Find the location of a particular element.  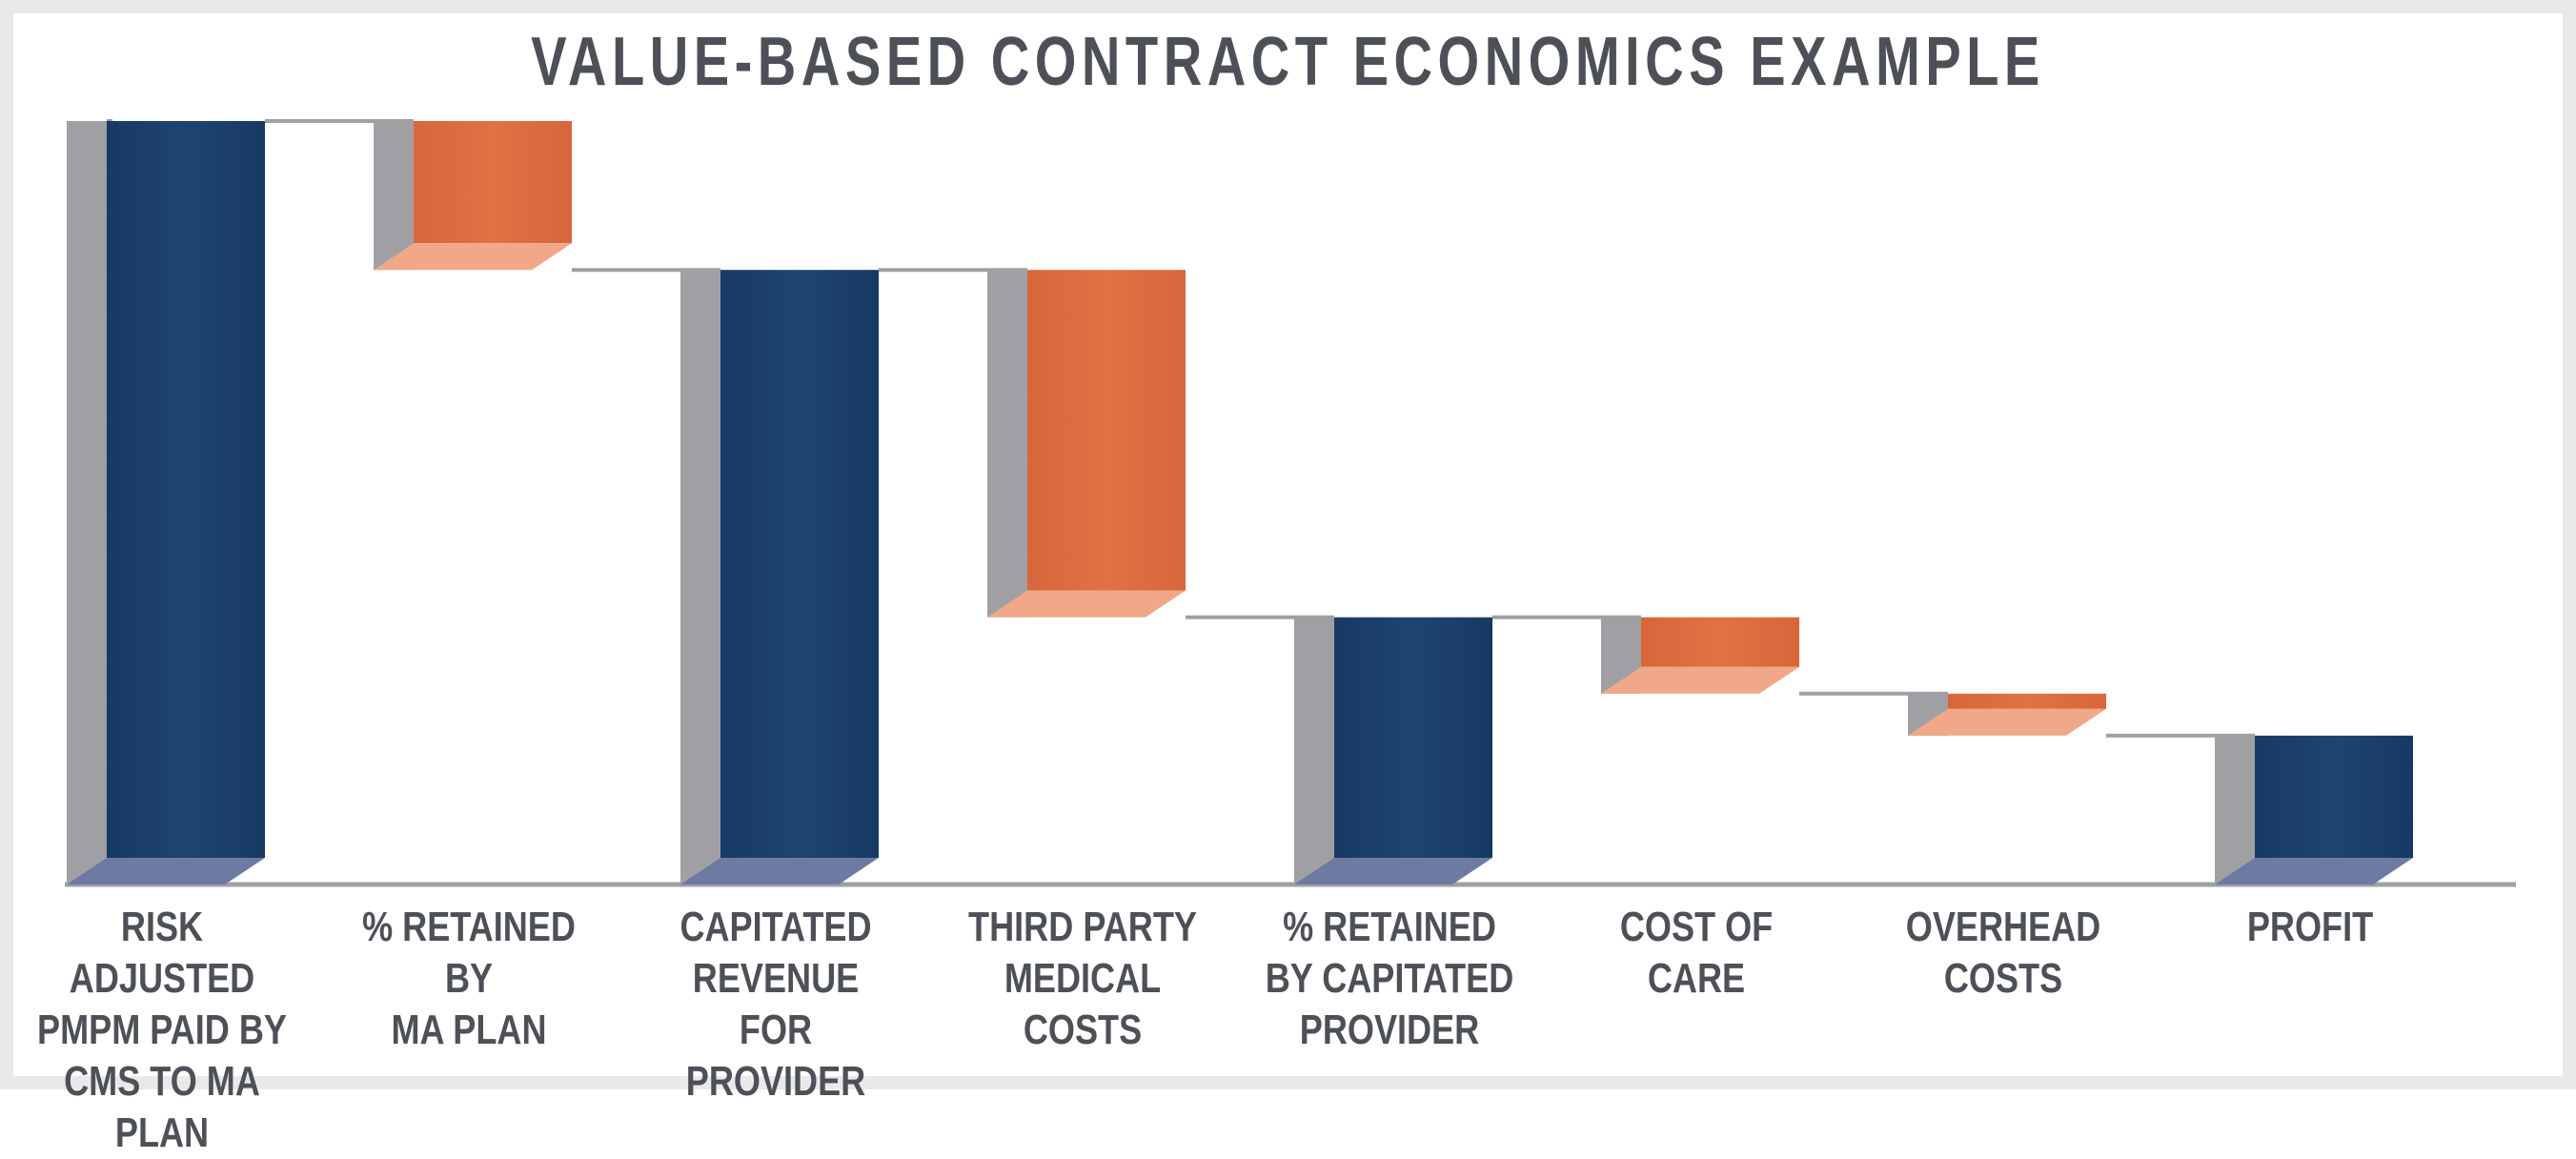

category-label: CAPITATED REVENUE FOR PROVIDER is located at coordinates (776, 1004).